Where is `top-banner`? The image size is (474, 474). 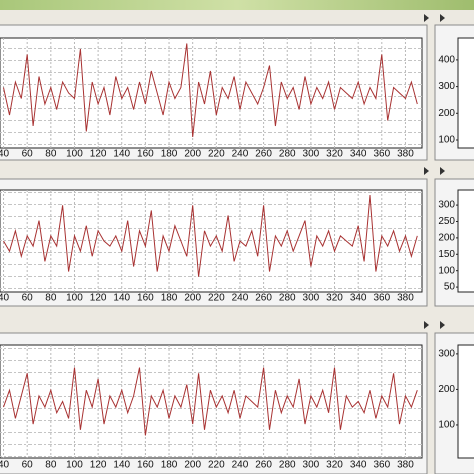 top-banner is located at coordinates (237, 5).